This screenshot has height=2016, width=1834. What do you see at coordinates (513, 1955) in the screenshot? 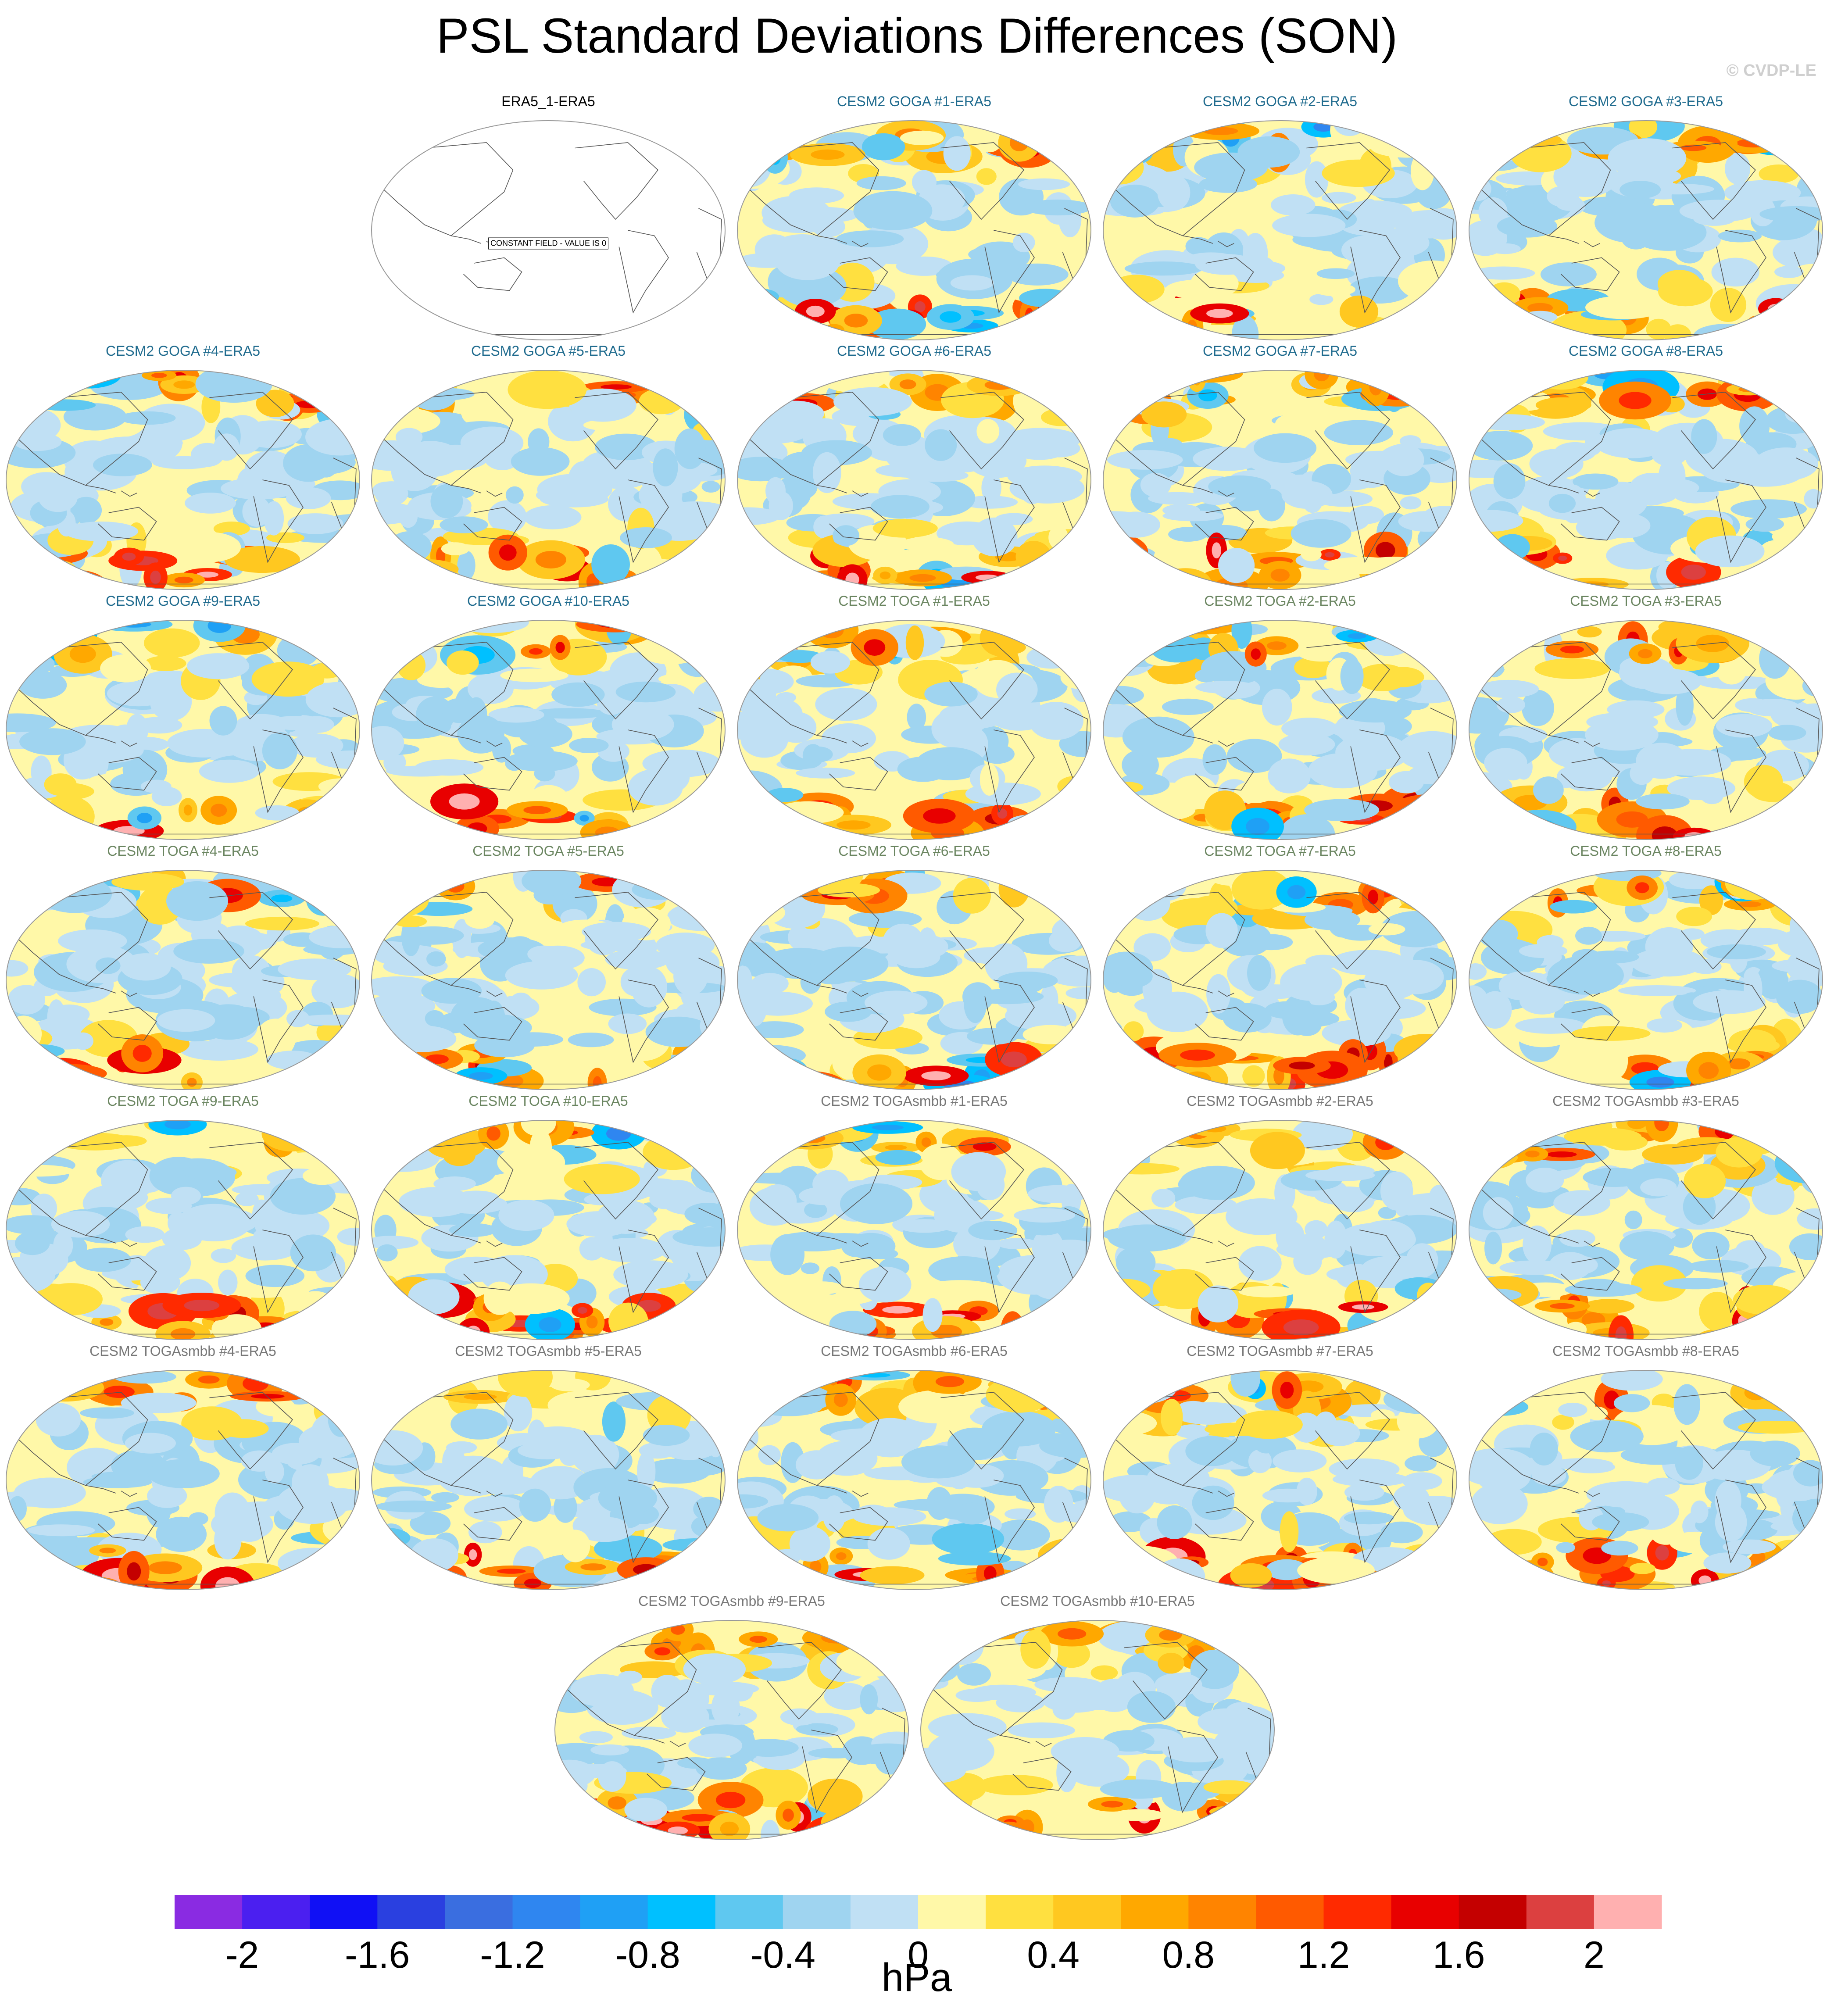
I see `colorbar-tick-label: -1.2` at bounding box center [513, 1955].